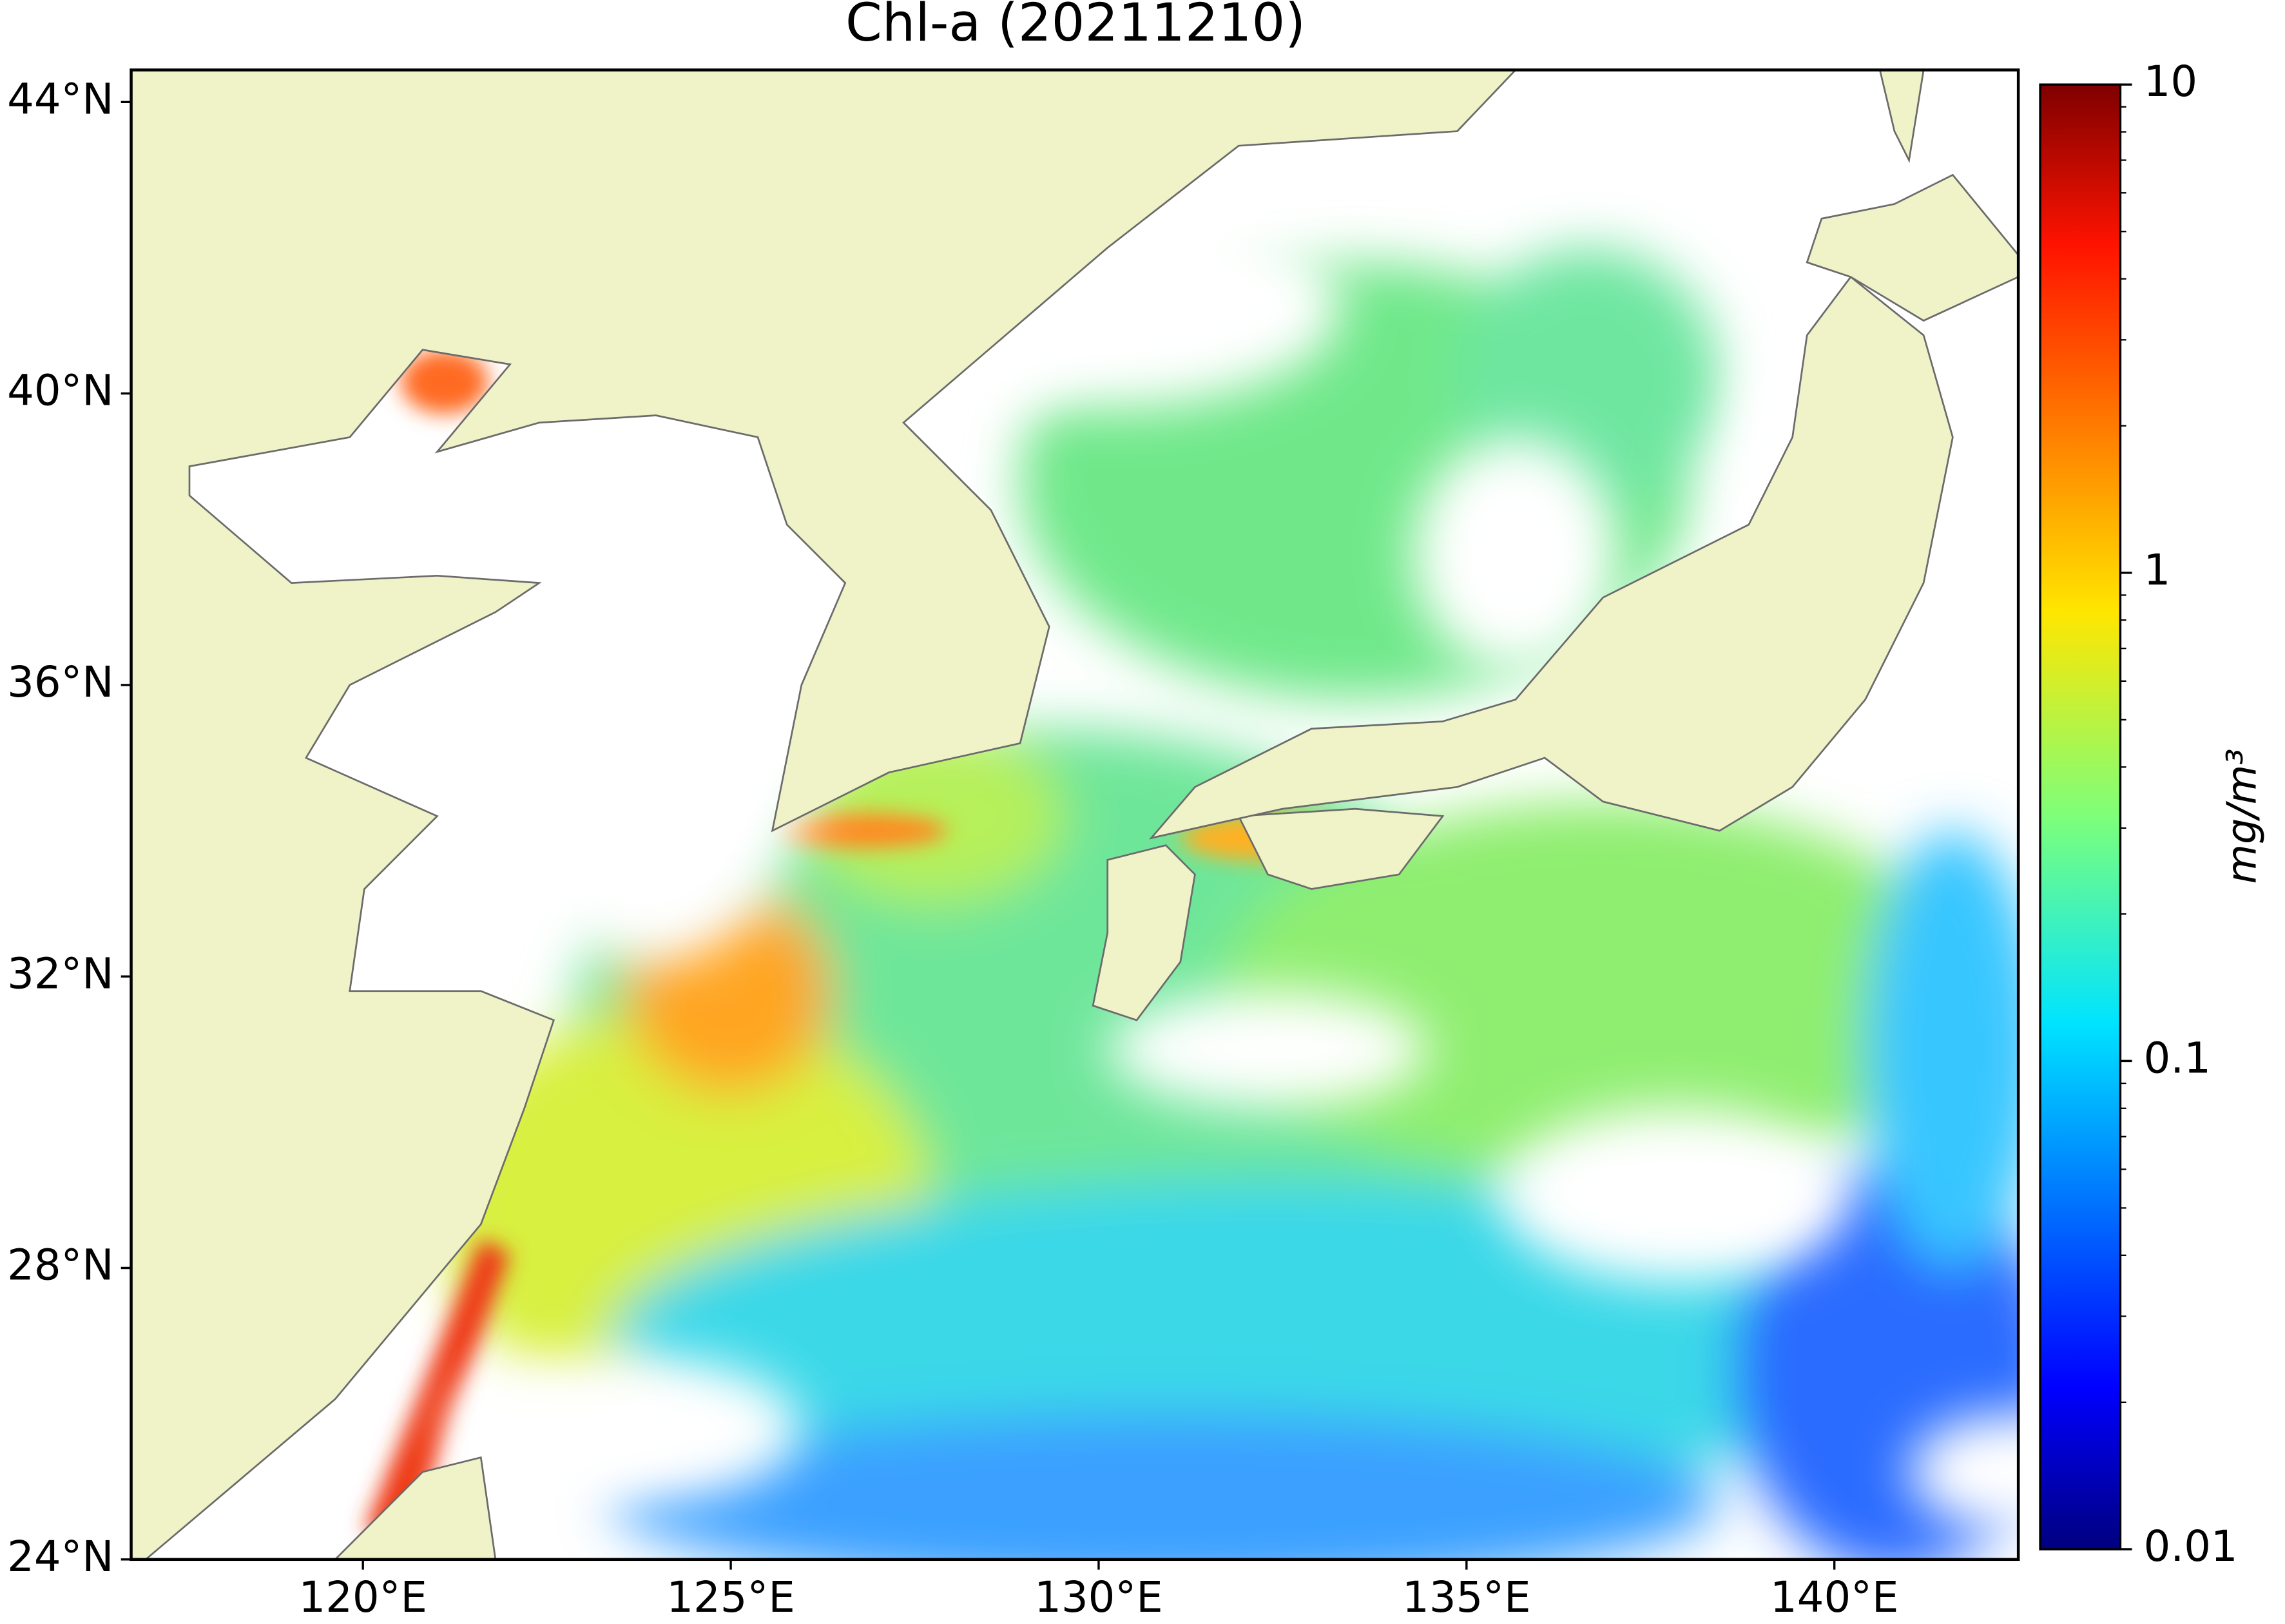 This screenshot has width=2285, height=1624. I want to click on y-tick-label: 32°N, so click(60, 974).